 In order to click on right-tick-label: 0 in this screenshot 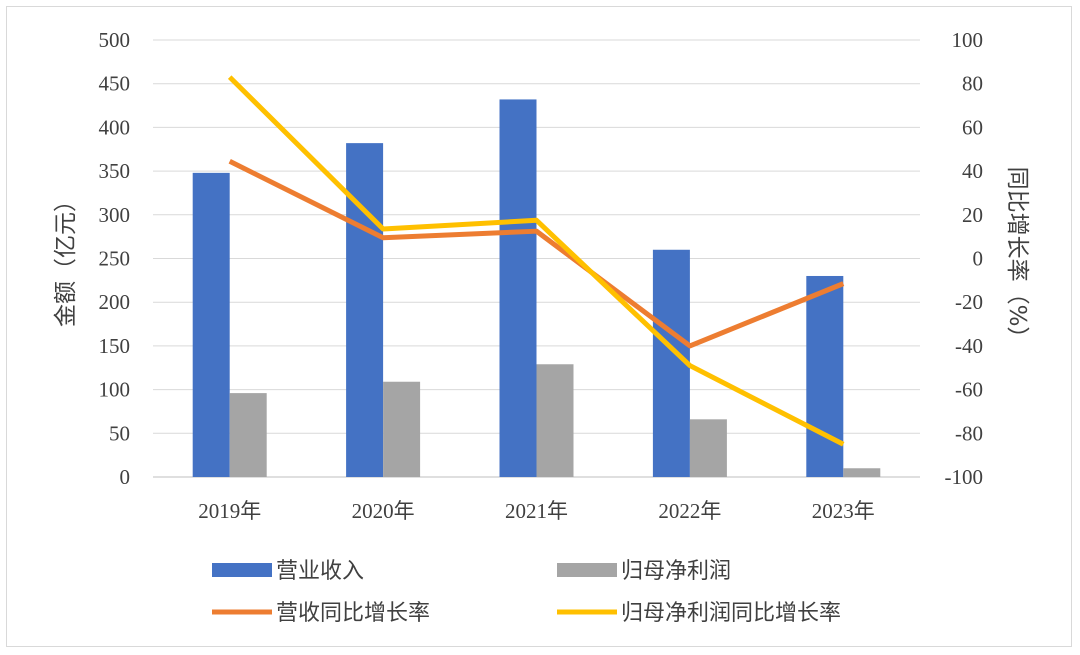, I will do `click(978, 259)`.